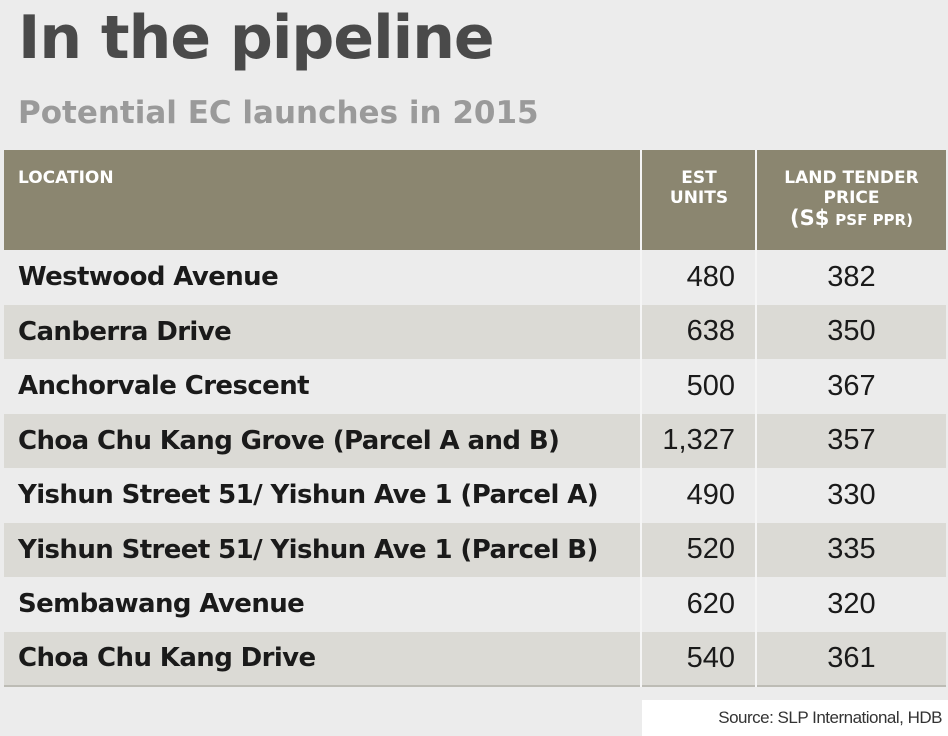  What do you see at coordinates (874, 220) in the screenshot?
I see `header-price-unit: PSF PPR)` at bounding box center [874, 220].